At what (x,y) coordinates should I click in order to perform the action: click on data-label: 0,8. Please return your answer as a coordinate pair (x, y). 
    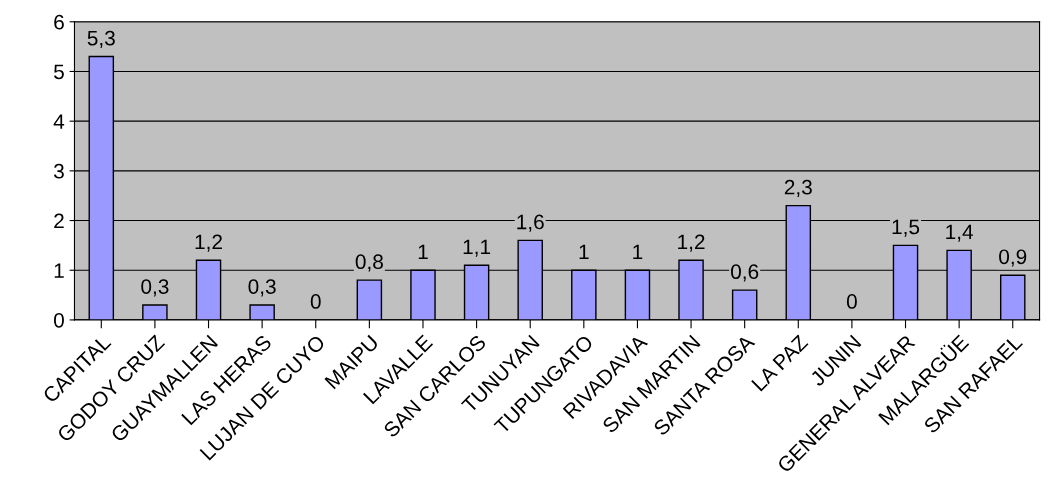
    Looking at the image, I should click on (369, 263).